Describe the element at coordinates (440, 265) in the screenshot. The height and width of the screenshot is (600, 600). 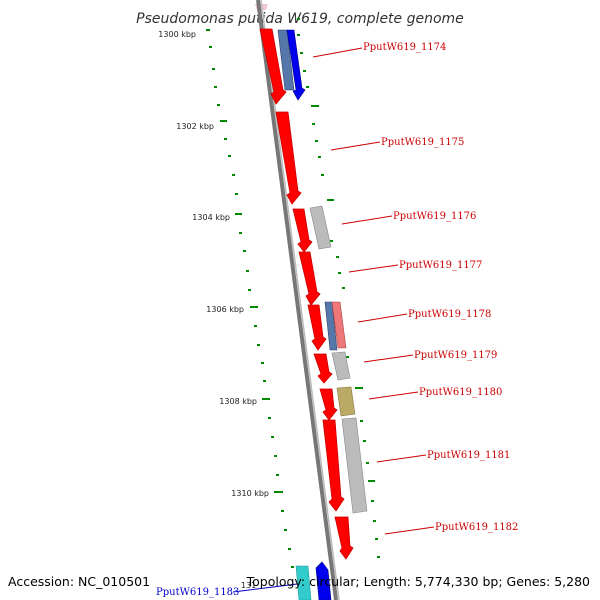
I see `gene-label: PputW619_1177` at that location.